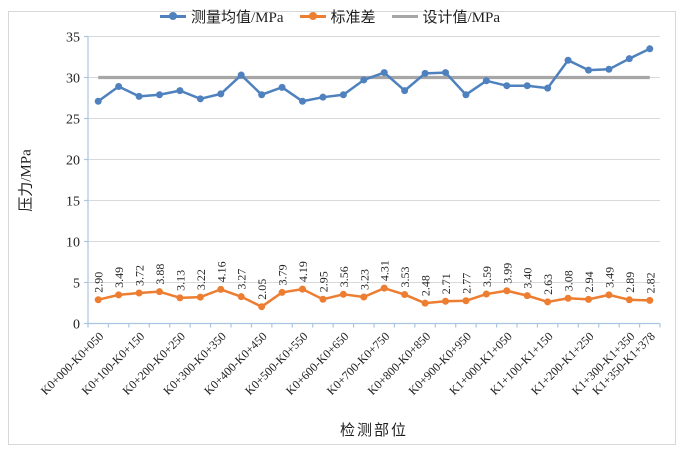  I want to click on std-dev-data-label: 3.88, so click(160, 274).